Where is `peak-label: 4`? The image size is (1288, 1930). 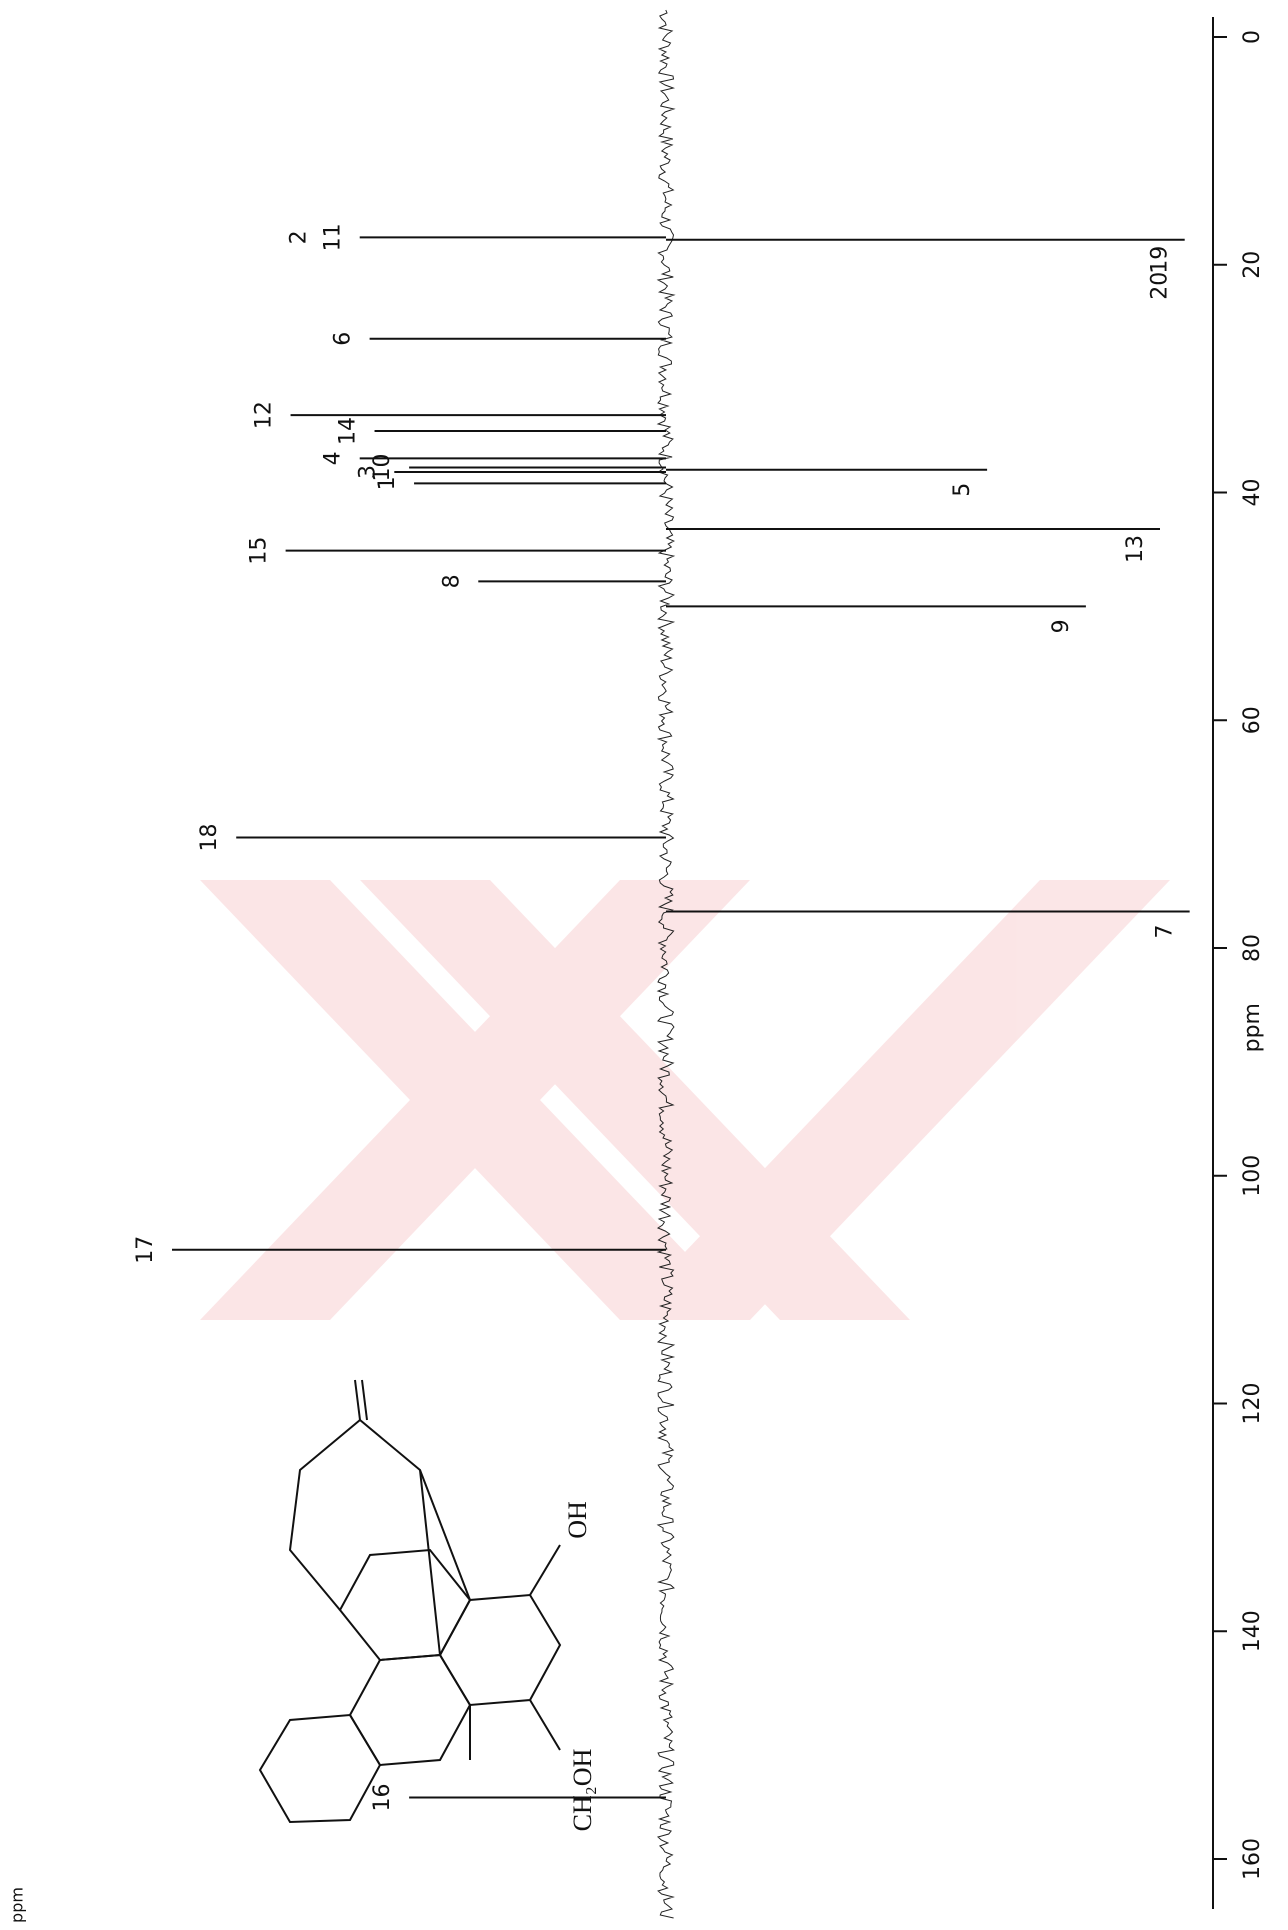
peak-label: 4 is located at coordinates (333, 458).